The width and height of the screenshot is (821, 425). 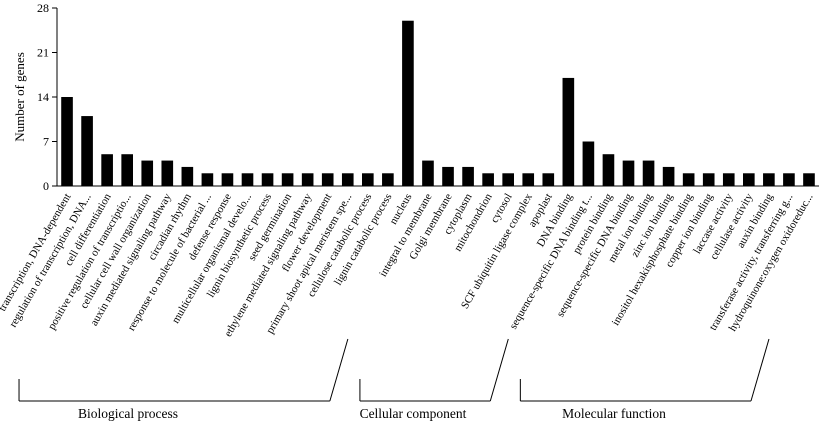 I want to click on y-tick-label: 0, so click(x=46, y=186).